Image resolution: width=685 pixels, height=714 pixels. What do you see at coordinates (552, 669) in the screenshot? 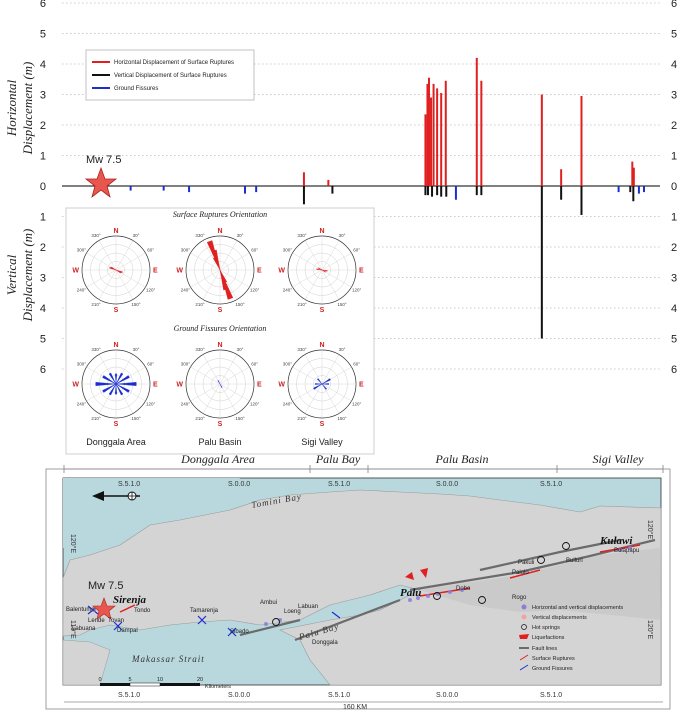
I see `map-legend-fissure: Ground Fissures` at bounding box center [552, 669].